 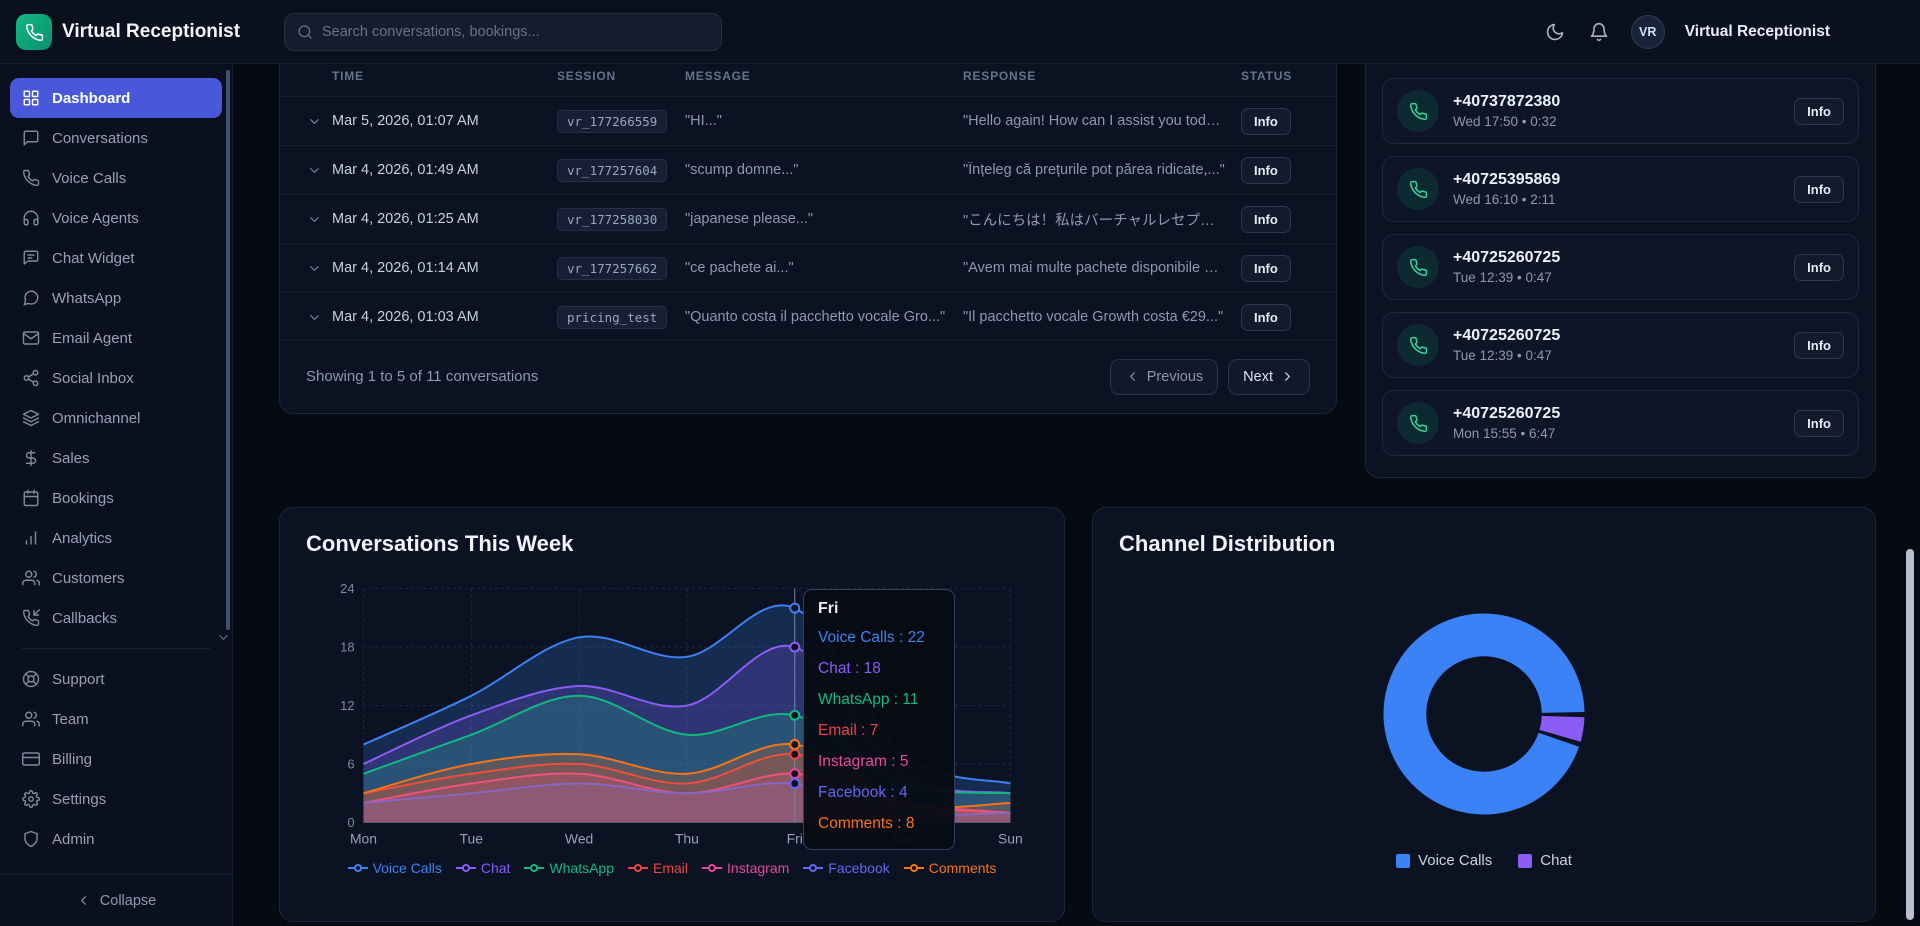 What do you see at coordinates (228, 350) in the screenshot?
I see `sidebar-scrollbar-thumb` at bounding box center [228, 350].